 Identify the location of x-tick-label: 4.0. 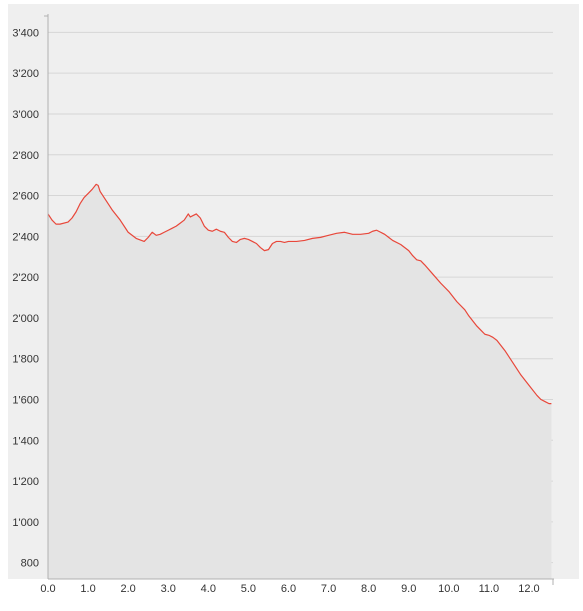
(208, 589).